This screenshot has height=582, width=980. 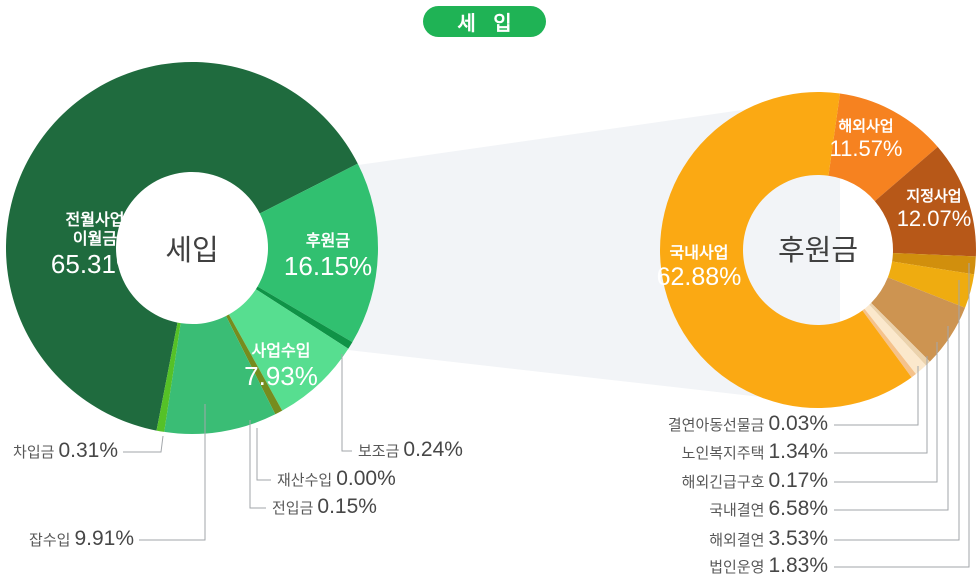 I want to click on callout-잡수입: 잡수입 9.91%, so click(x=81, y=539).